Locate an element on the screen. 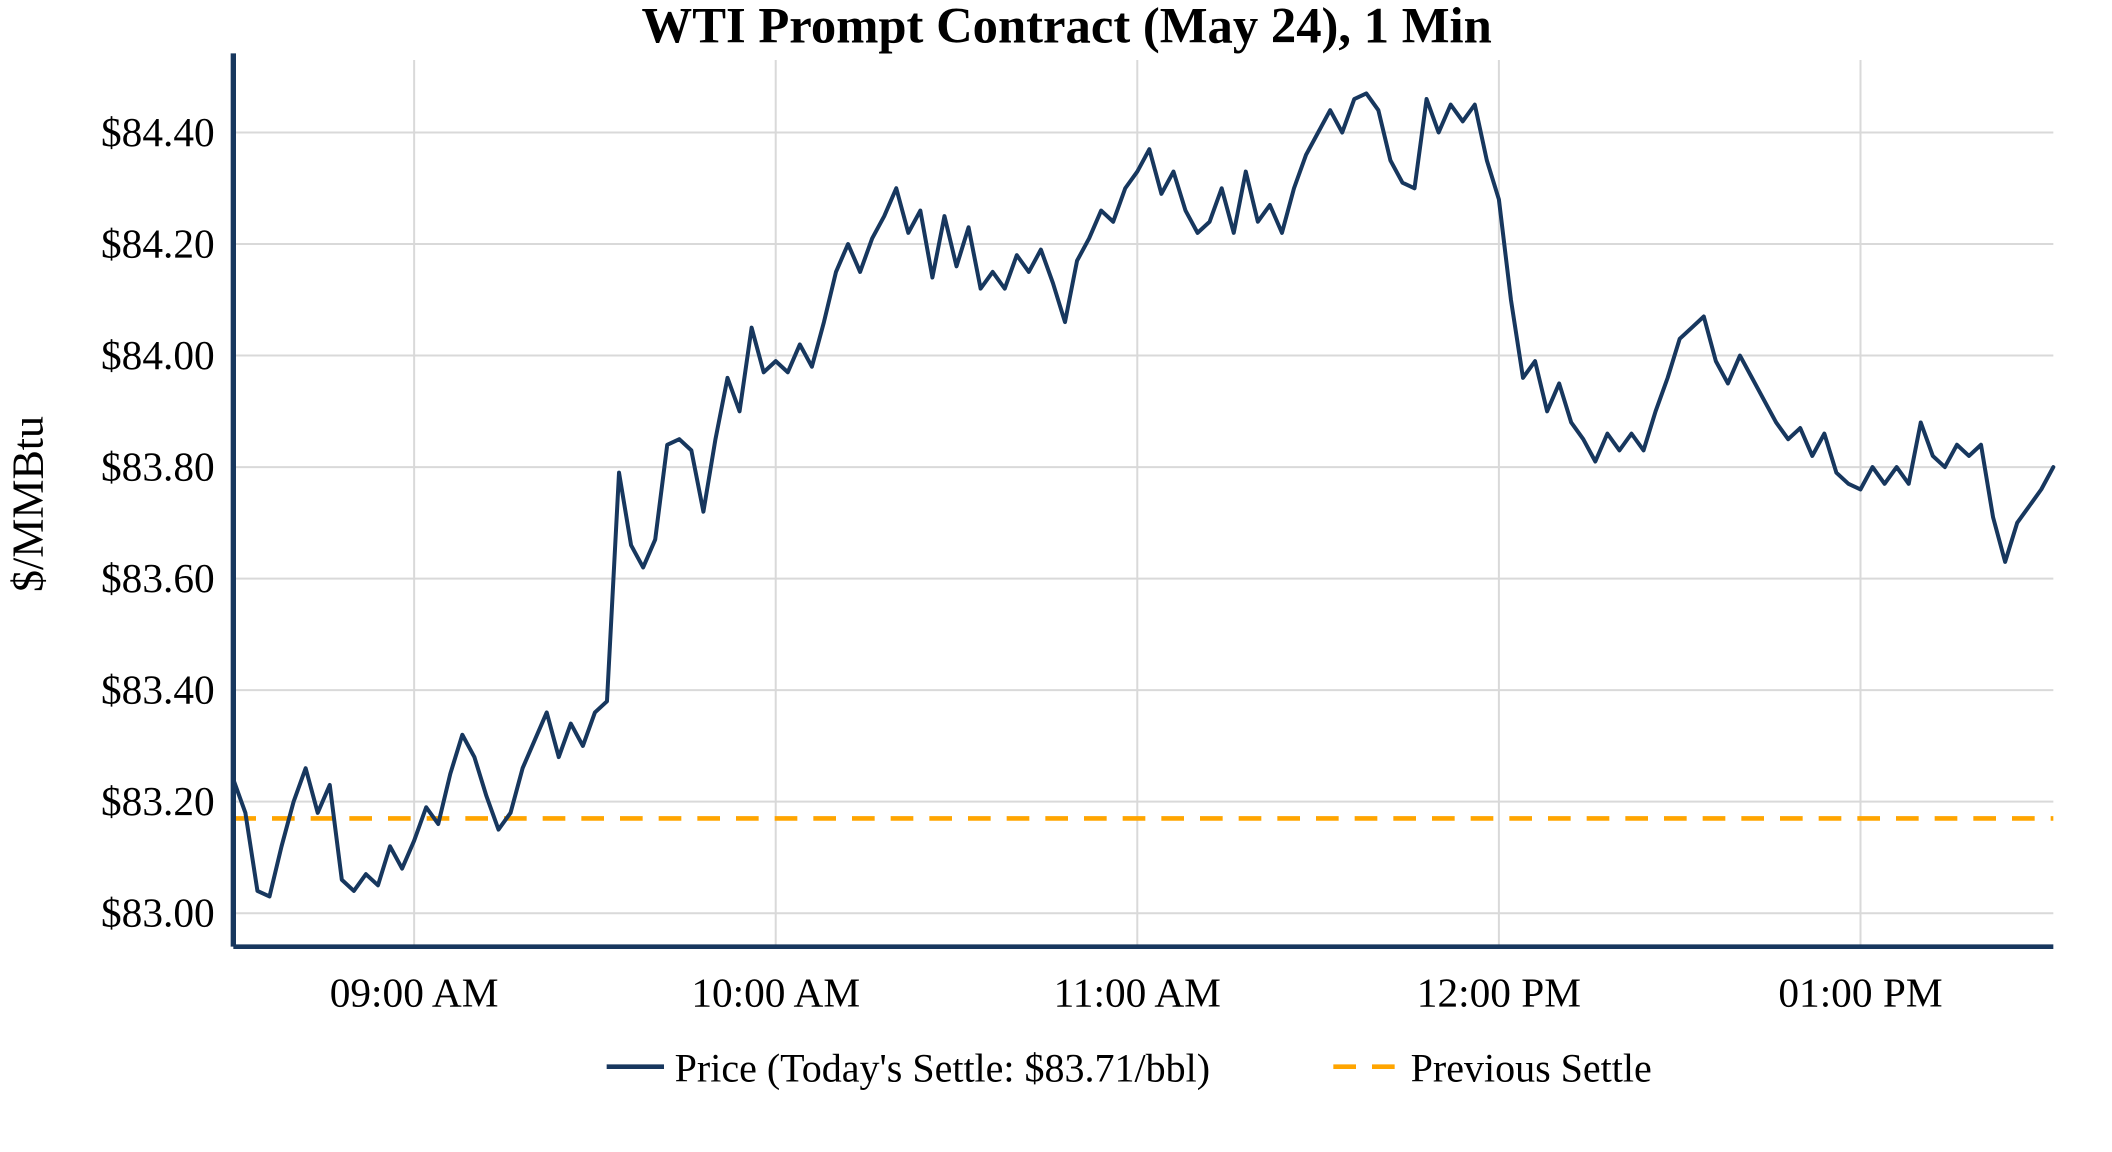 This screenshot has width=2112, height=1152. x-tick-label: 10:00 AM is located at coordinates (775, 993).